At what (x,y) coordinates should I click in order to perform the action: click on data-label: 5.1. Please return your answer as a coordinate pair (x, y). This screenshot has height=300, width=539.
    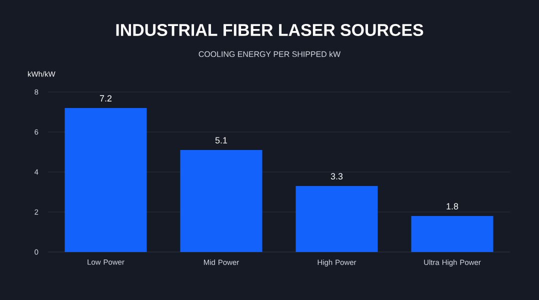
    Looking at the image, I should click on (221, 140).